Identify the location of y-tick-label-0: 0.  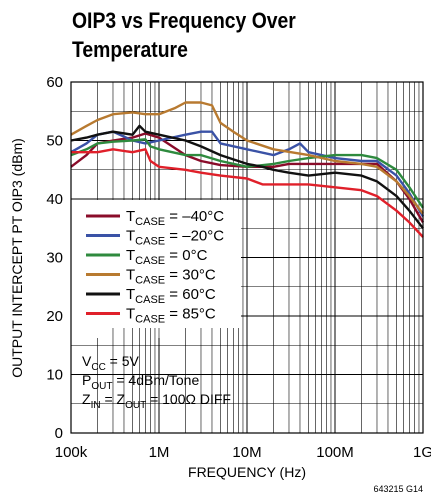
(59, 433).